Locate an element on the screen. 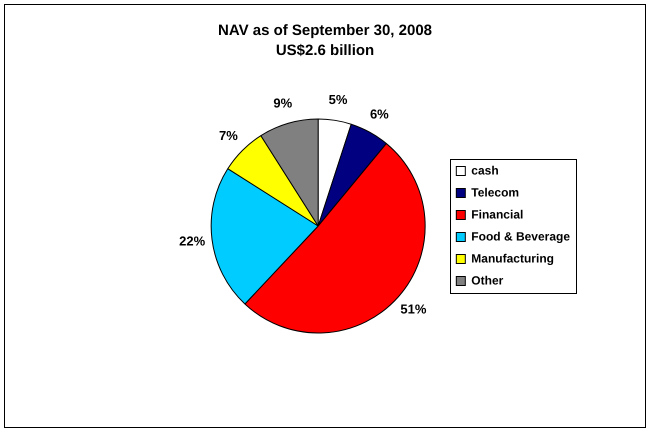  chart-subtitle: US$2.6 billion is located at coordinates (325, 51).